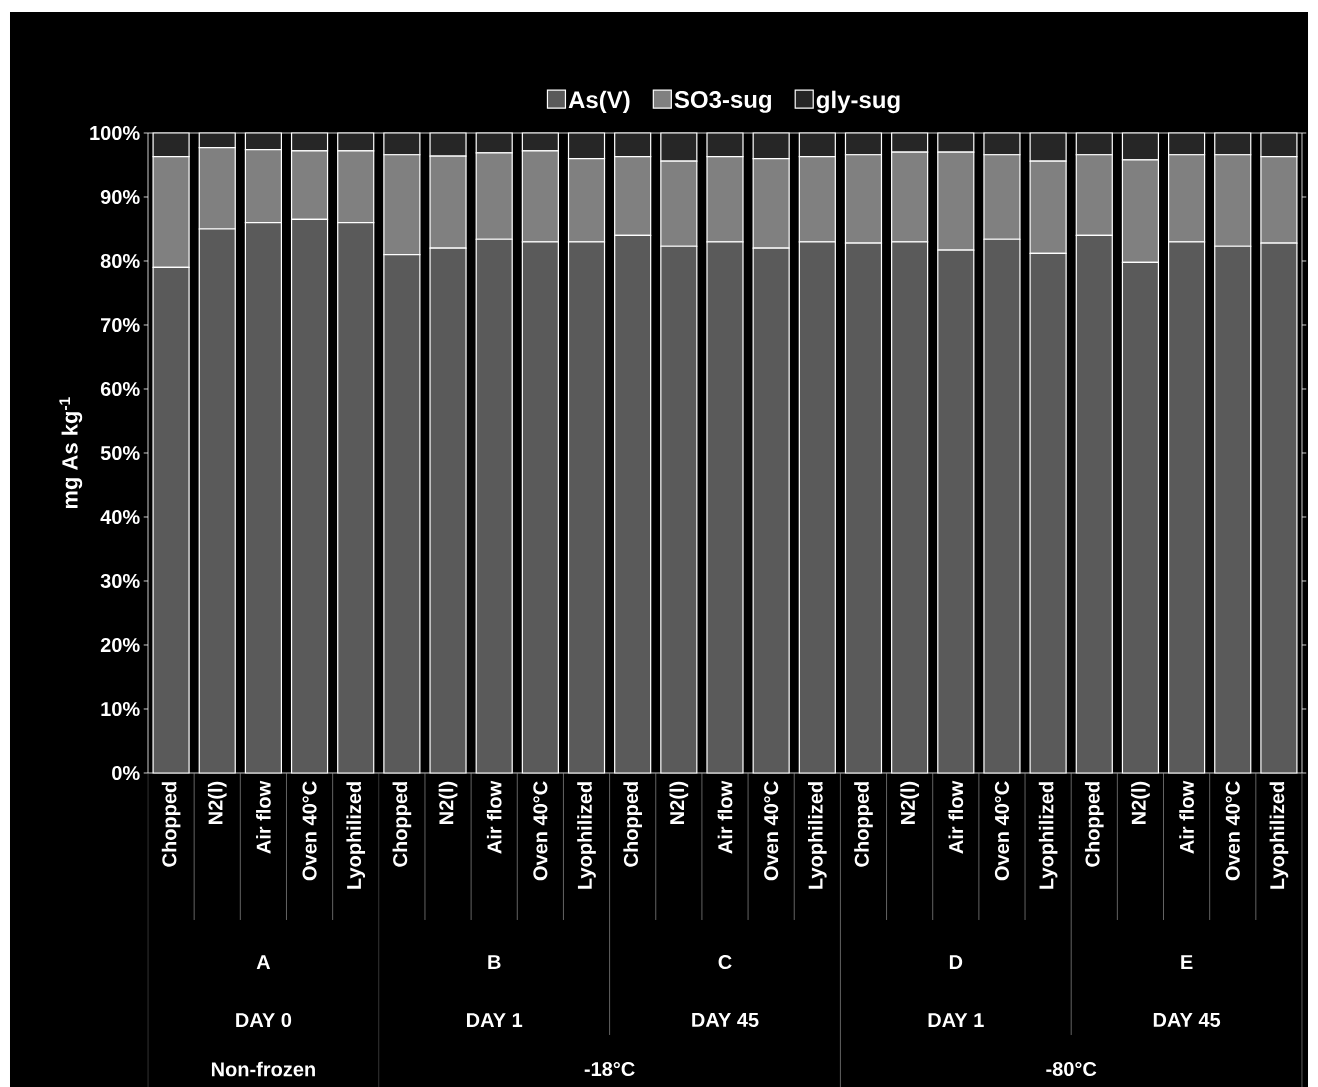  Describe the element at coordinates (120, 196) in the screenshot. I see `y-tick-label: 90%` at that location.